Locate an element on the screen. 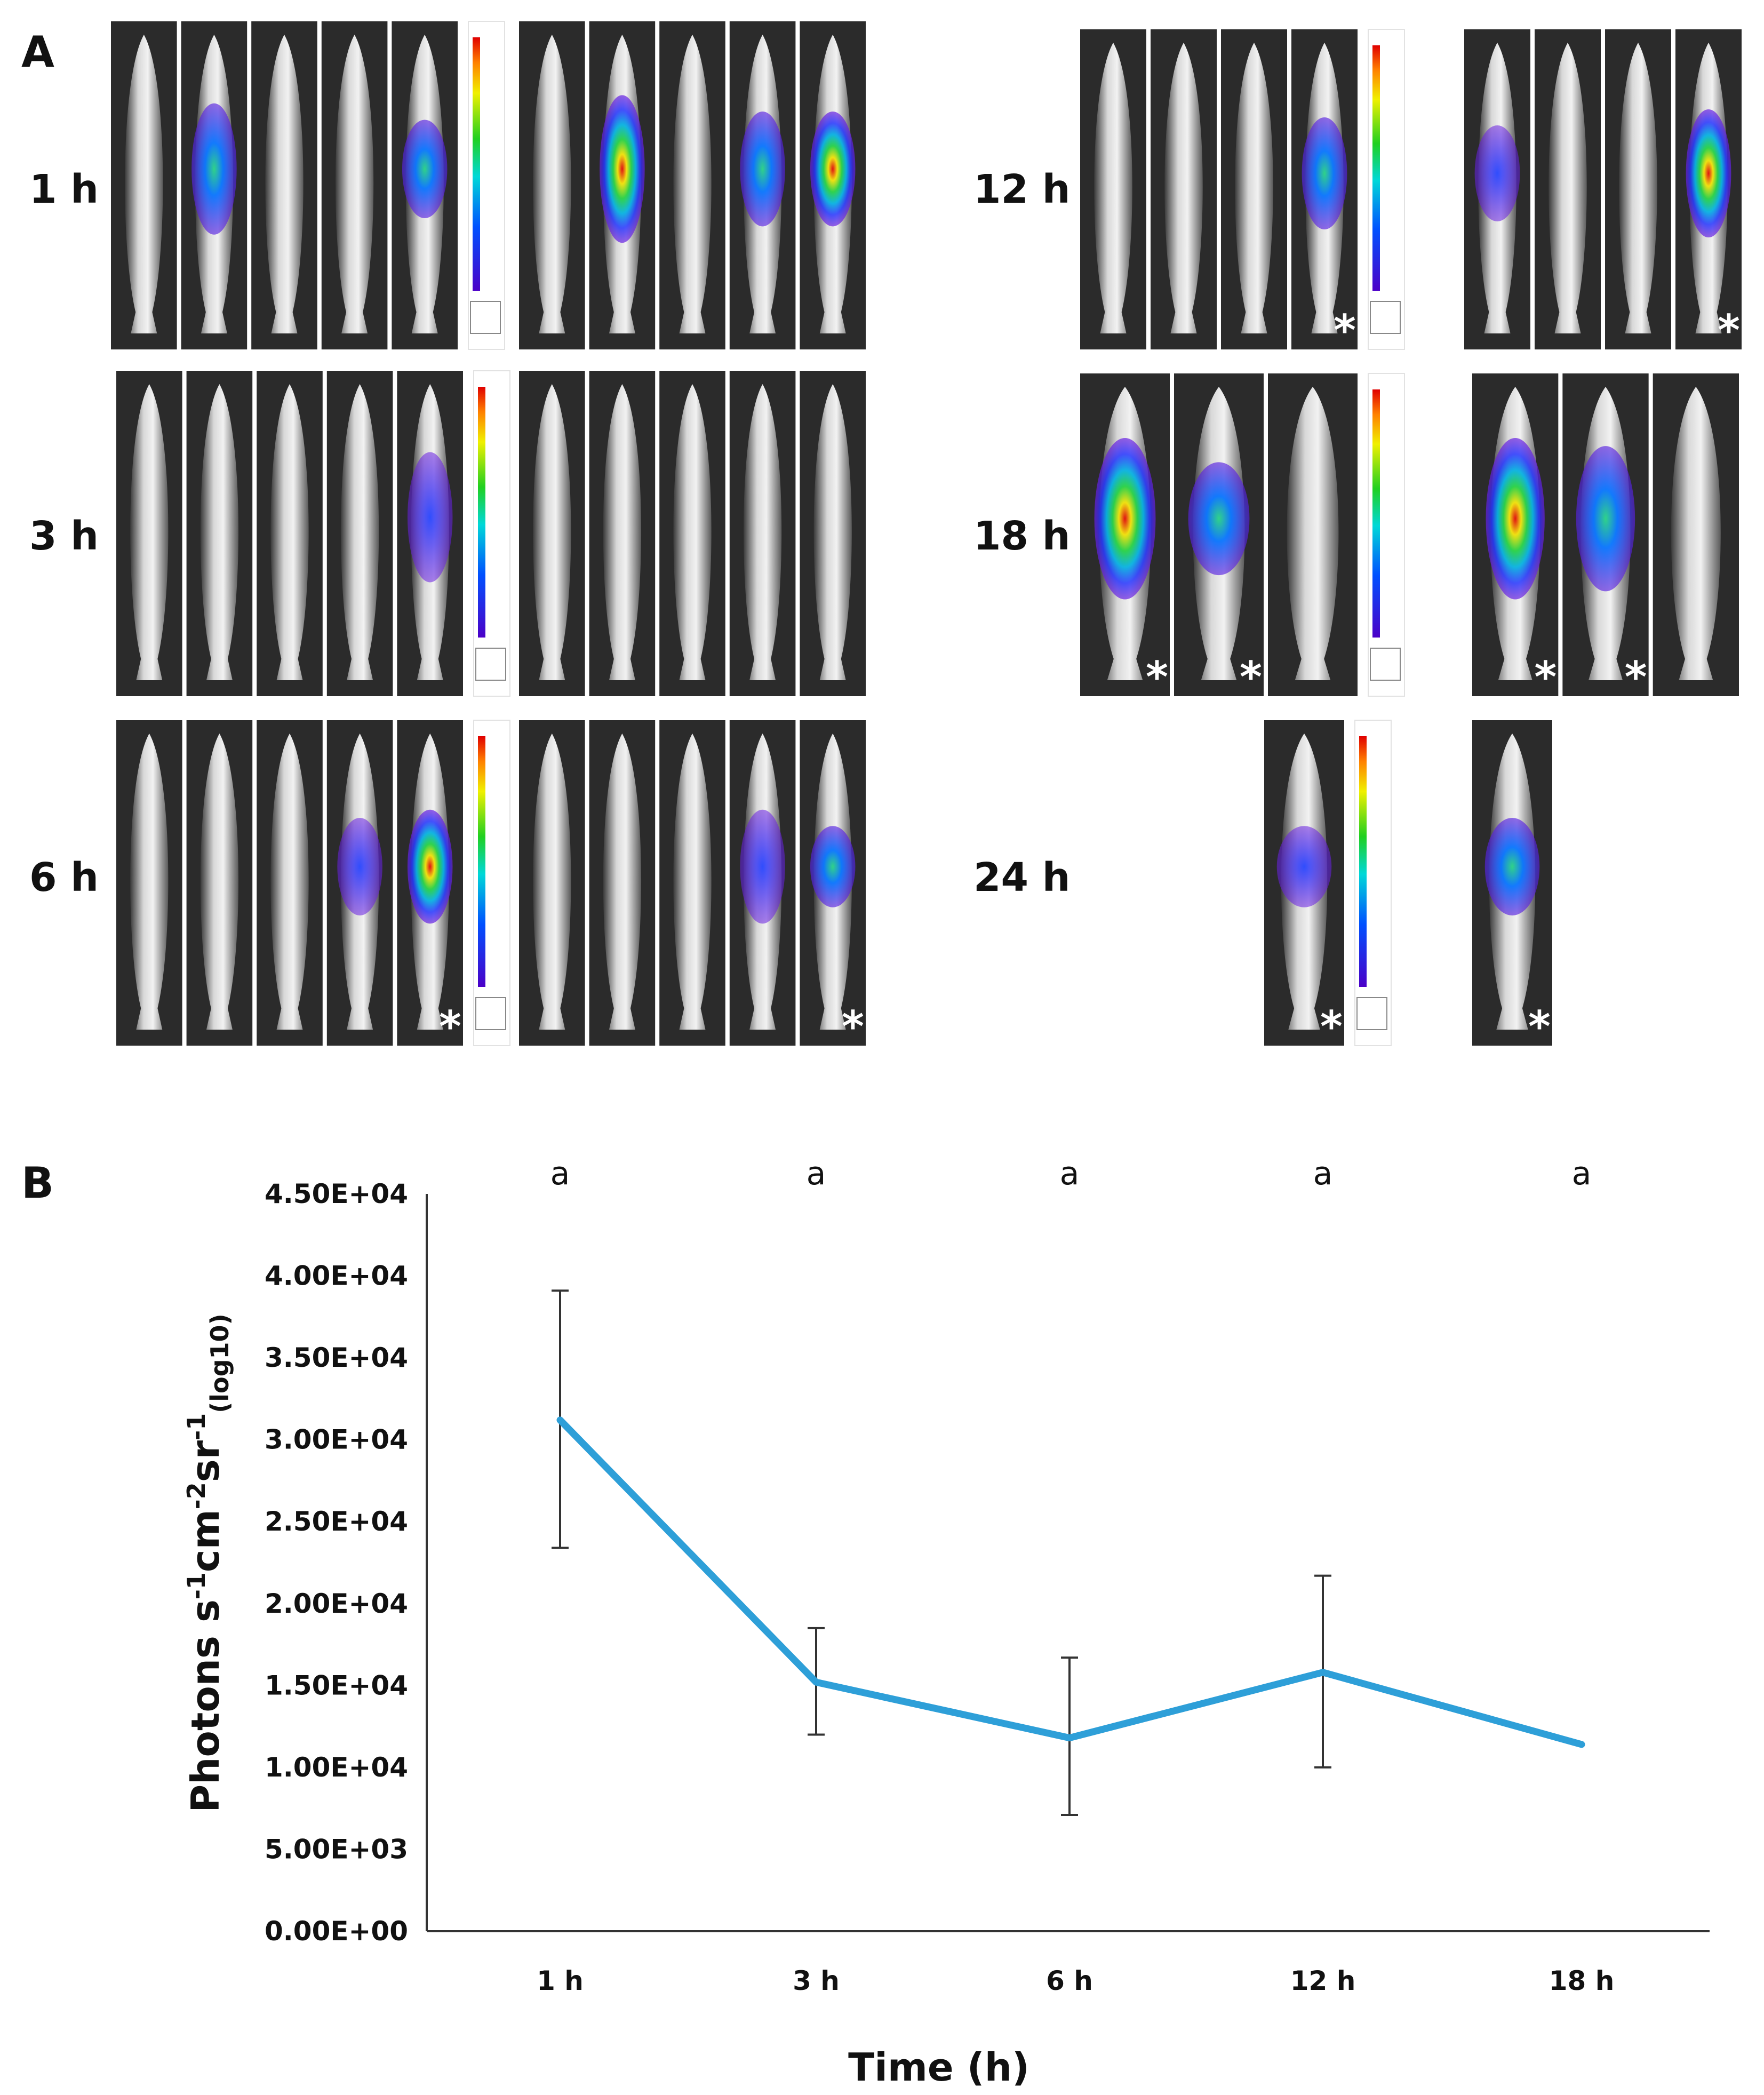 The height and width of the screenshot is (2095, 1764). x-tick-labels: 1 h 3 h 6 h 12 h 18 h is located at coordinates (1075, 1980).